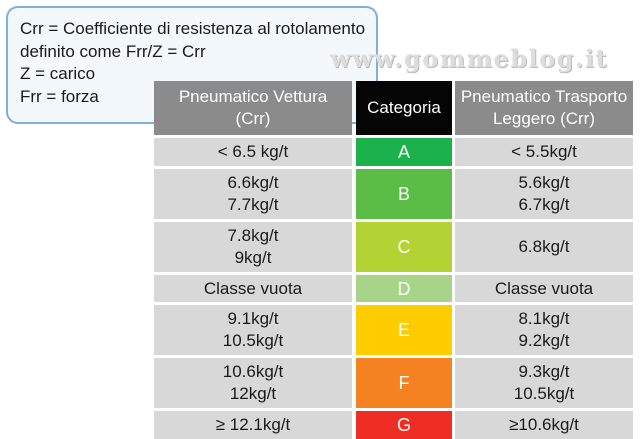  Describe the element at coordinates (253, 182) in the screenshot. I see `value-line: 6.6kg/t` at that location.